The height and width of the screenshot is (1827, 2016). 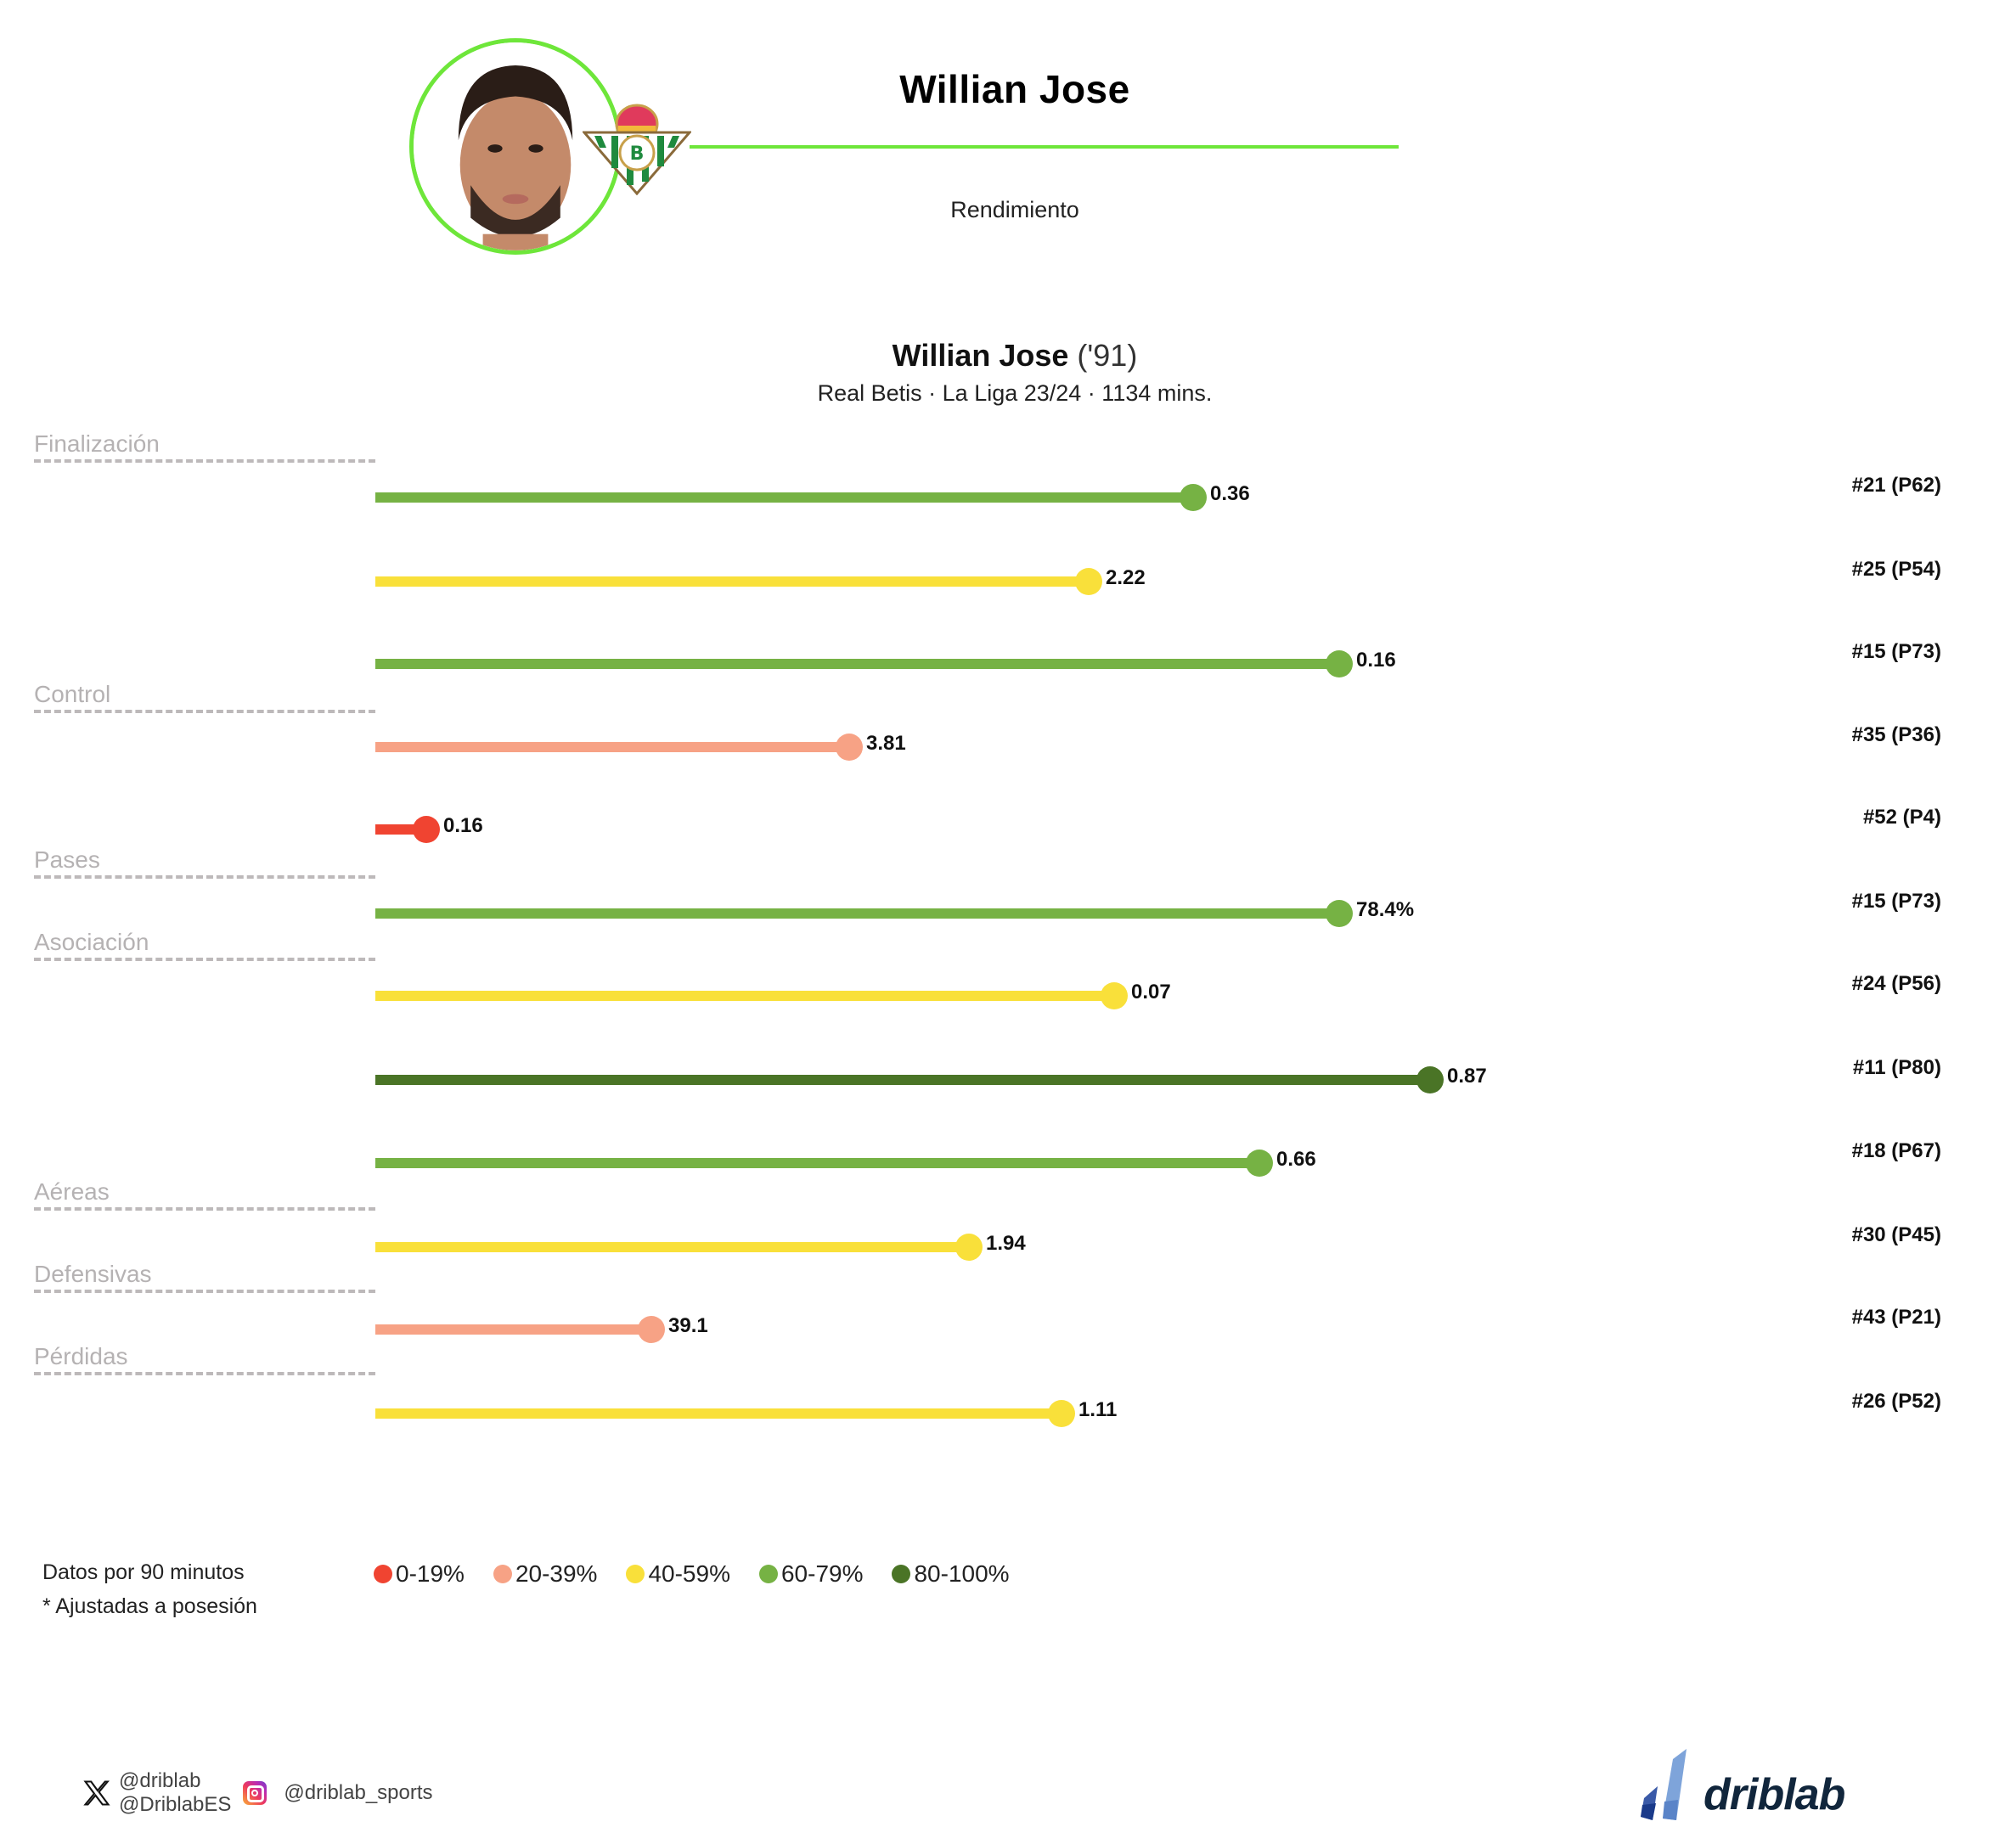 What do you see at coordinates (1008, 661) in the screenshot?
I see `metric-row: 0.16 #15 (P73)` at bounding box center [1008, 661].